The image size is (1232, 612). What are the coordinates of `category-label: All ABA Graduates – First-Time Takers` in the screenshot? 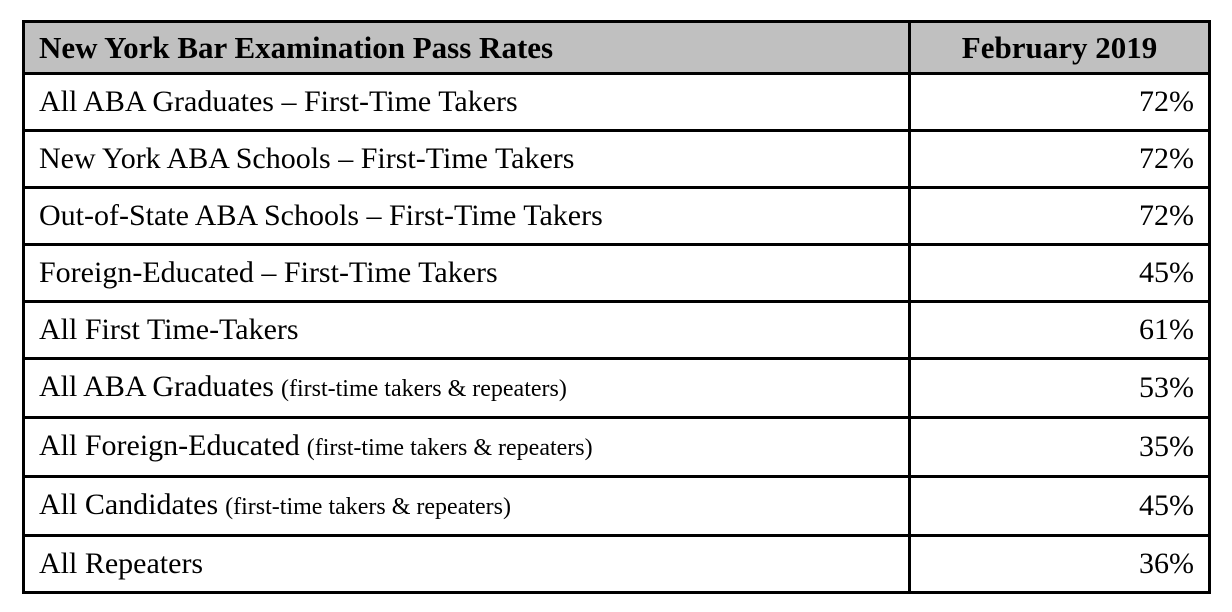 It's located at (278, 101).